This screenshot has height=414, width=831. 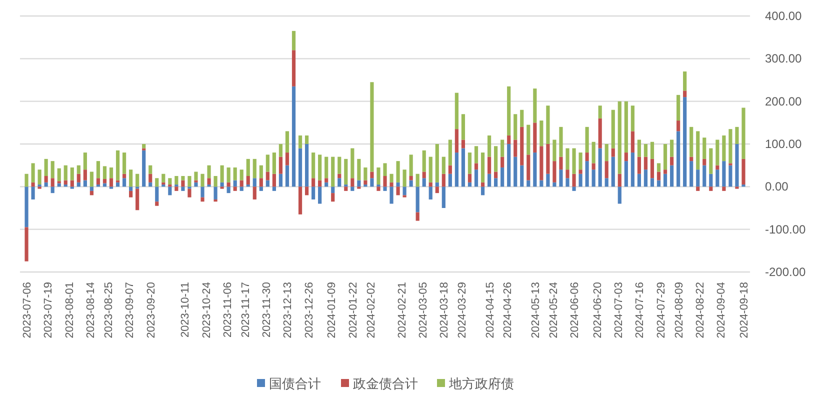 I want to click on x-tick-label: 2024-05-24, so click(x=554, y=310).